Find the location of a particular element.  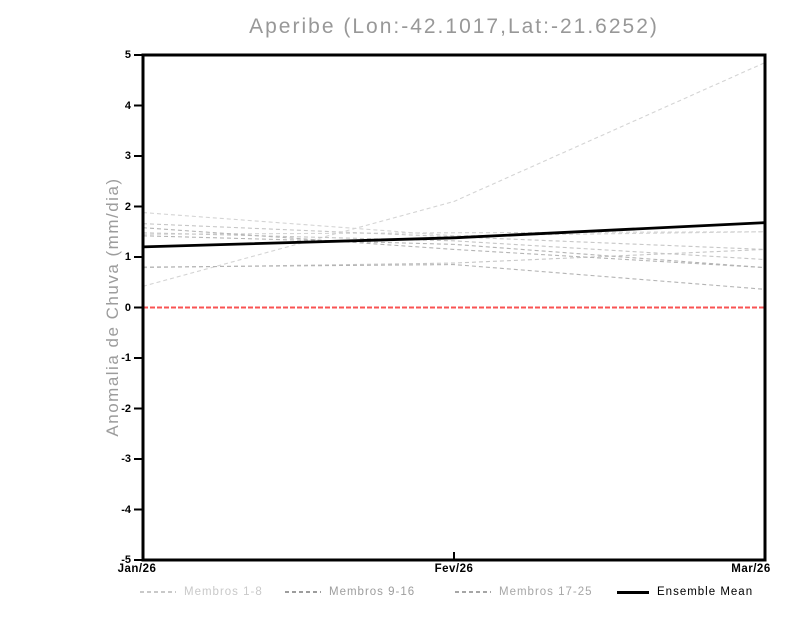

x-tick-label: Mar/26 is located at coordinates (751, 569).